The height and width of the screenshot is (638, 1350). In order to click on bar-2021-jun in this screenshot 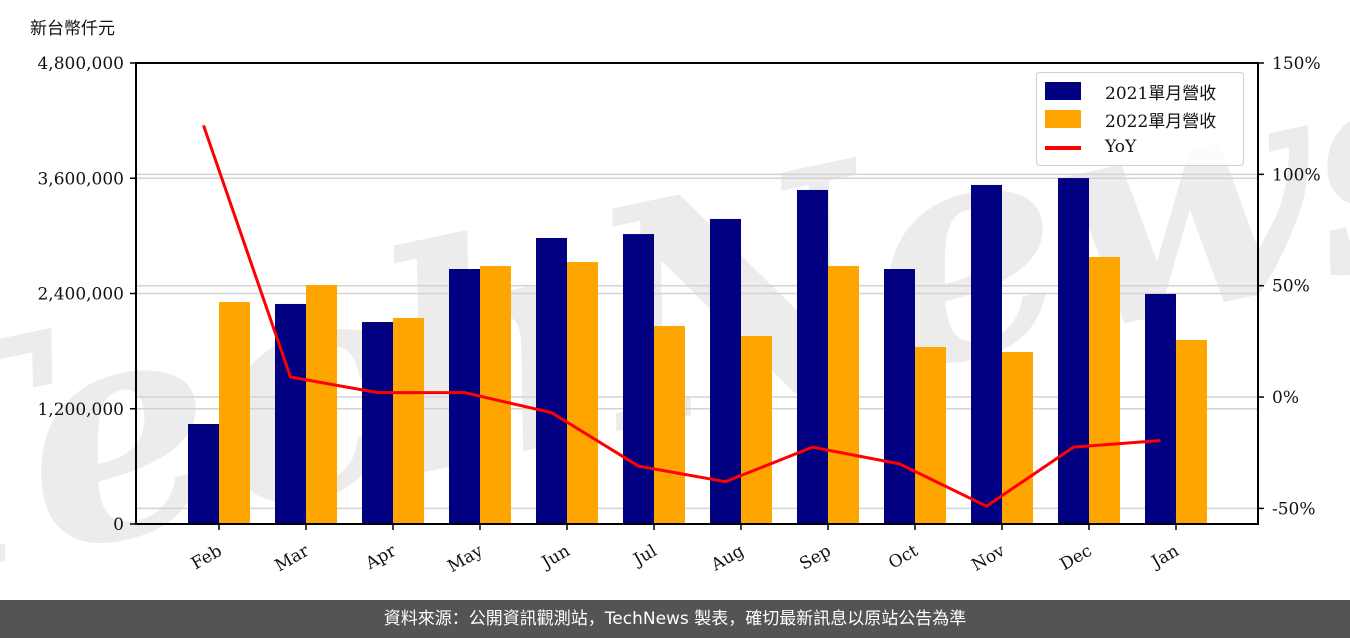, I will do `click(551, 380)`.